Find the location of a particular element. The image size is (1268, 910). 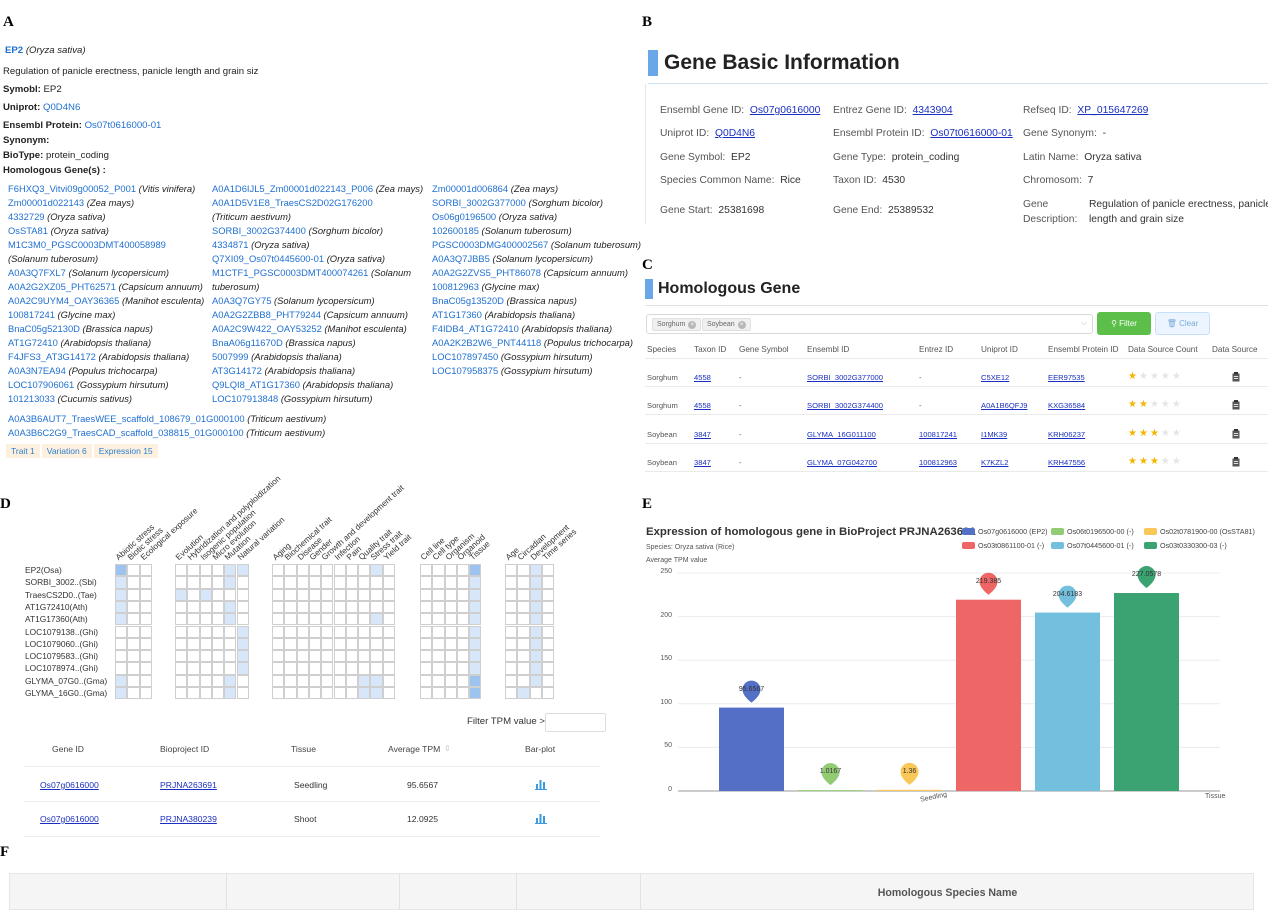

refseq-link: XP_015647269 is located at coordinates (1113, 110).